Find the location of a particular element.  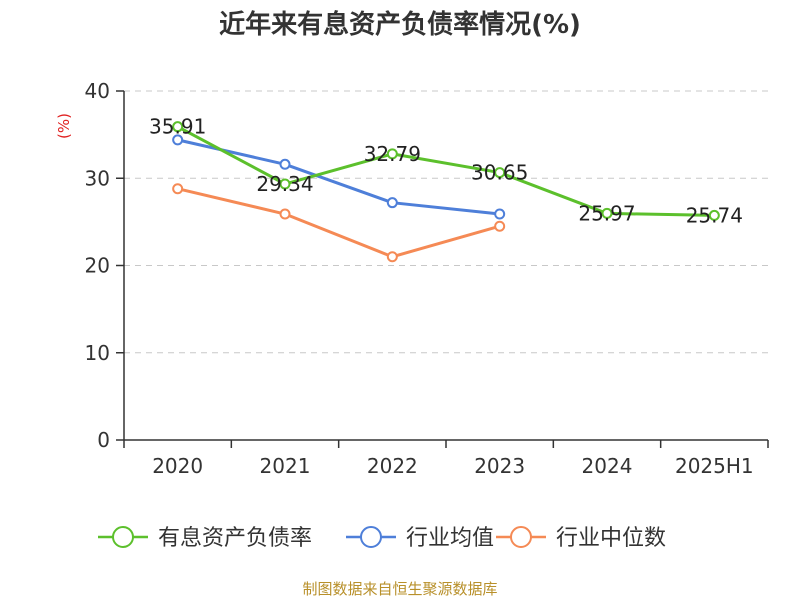

x-tick-label: 2025H1 is located at coordinates (714, 466).